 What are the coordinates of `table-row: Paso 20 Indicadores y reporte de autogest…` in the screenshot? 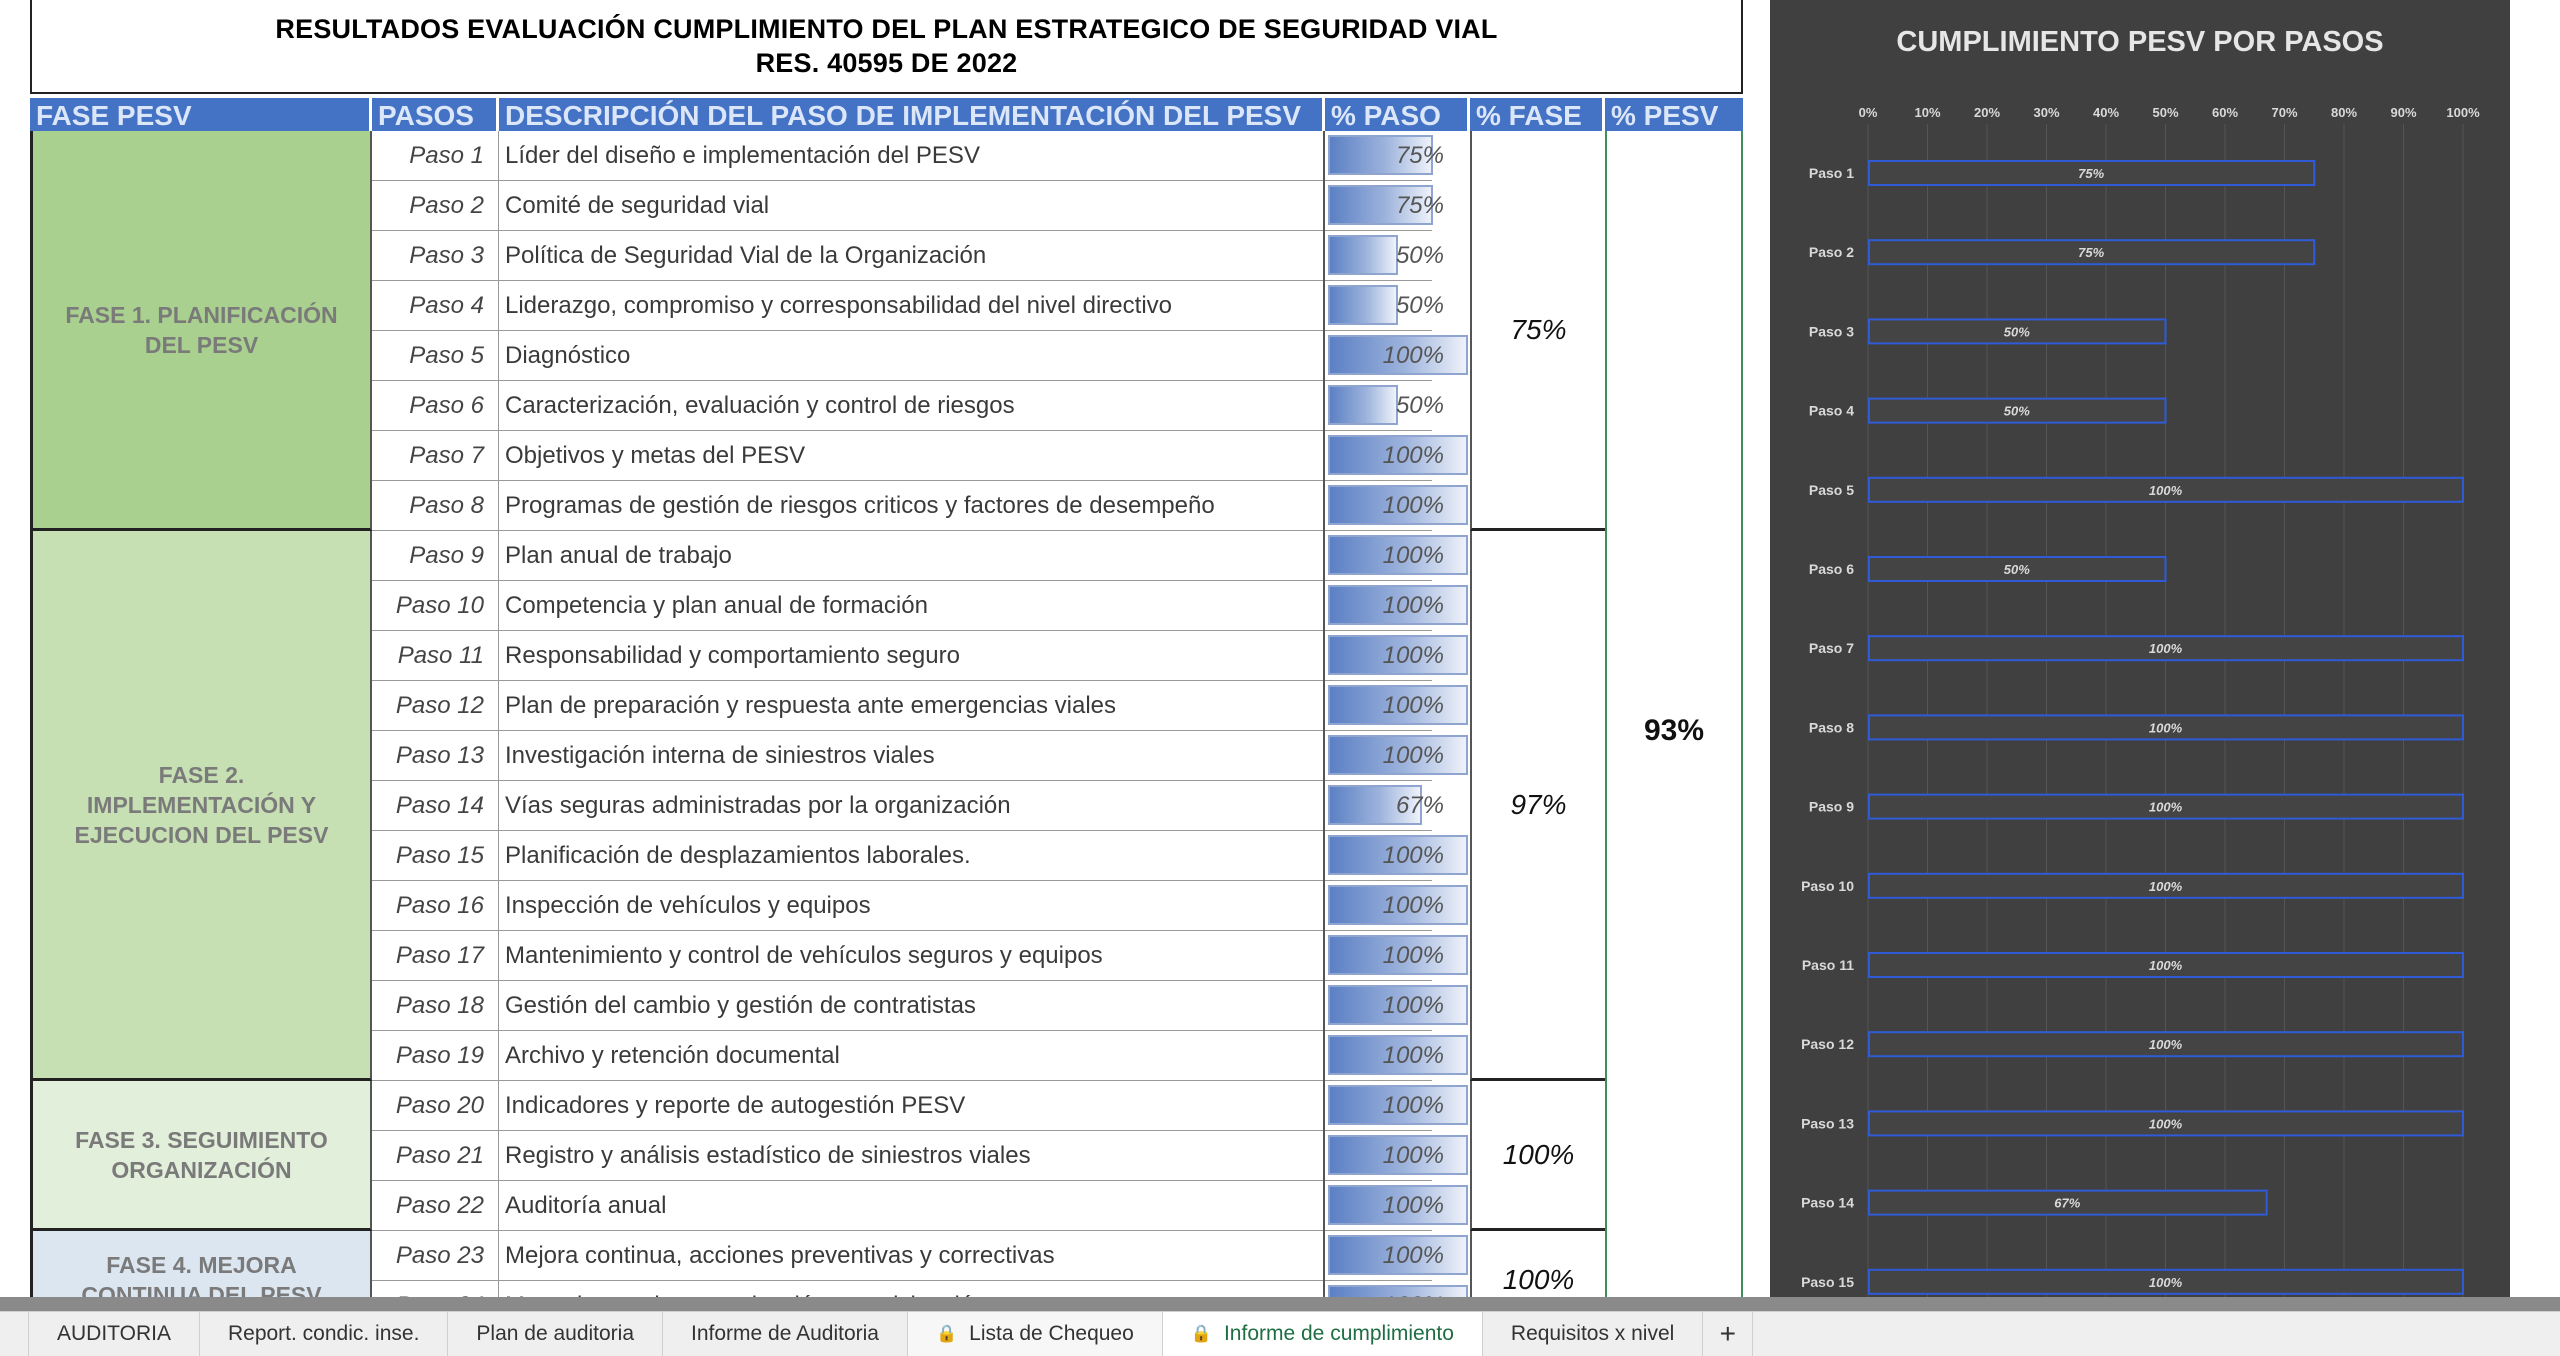 It's located at (920, 1106).